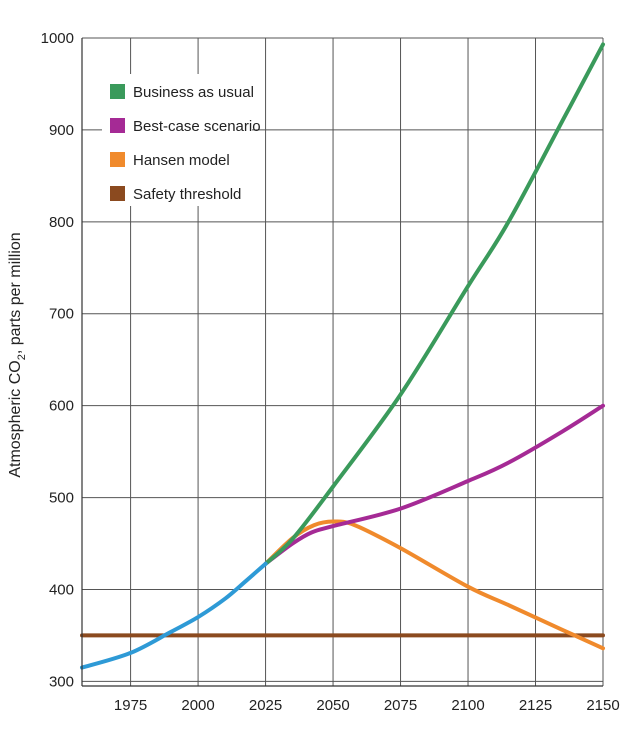 This screenshot has height=736, width=640. I want to click on x-tick-label-2000: 2000, so click(197, 705).